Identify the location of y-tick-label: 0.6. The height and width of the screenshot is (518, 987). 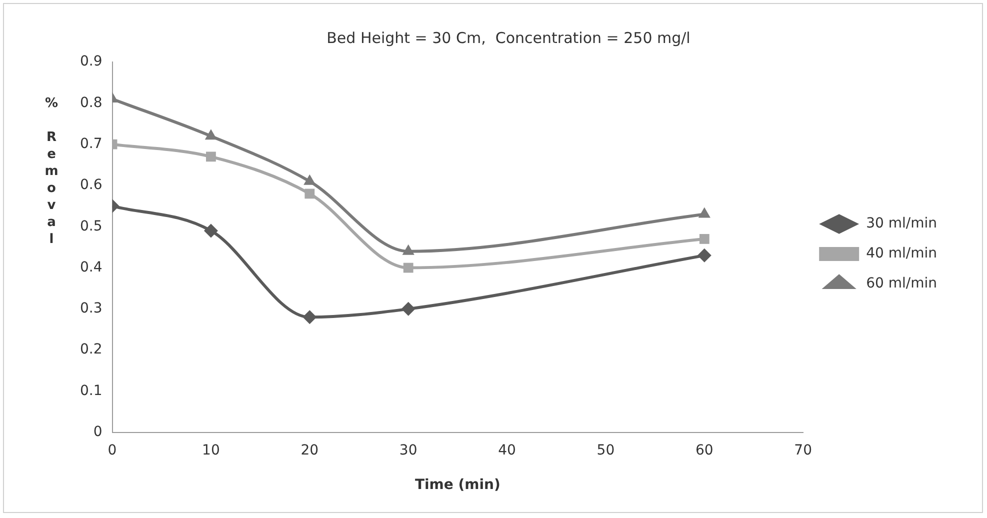
(91, 185).